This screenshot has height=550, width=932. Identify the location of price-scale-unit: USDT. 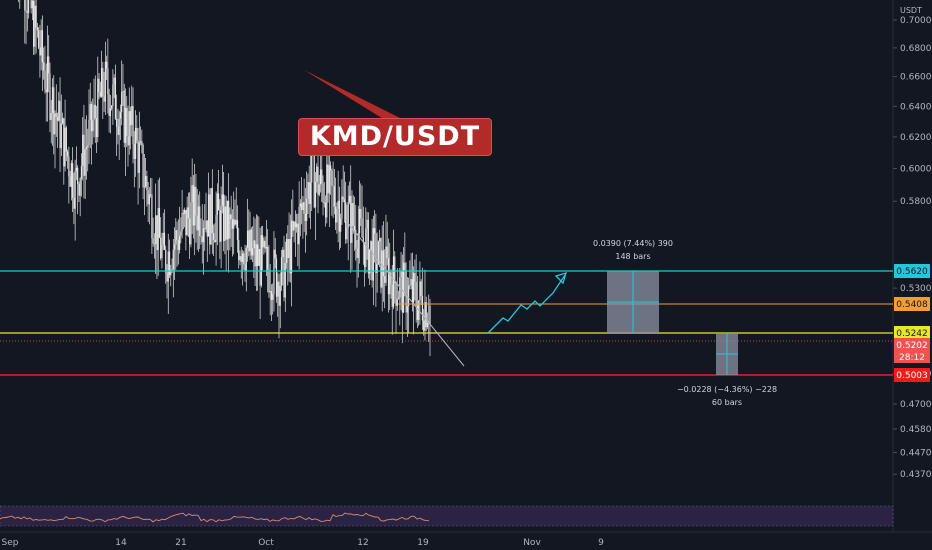
(911, 10).